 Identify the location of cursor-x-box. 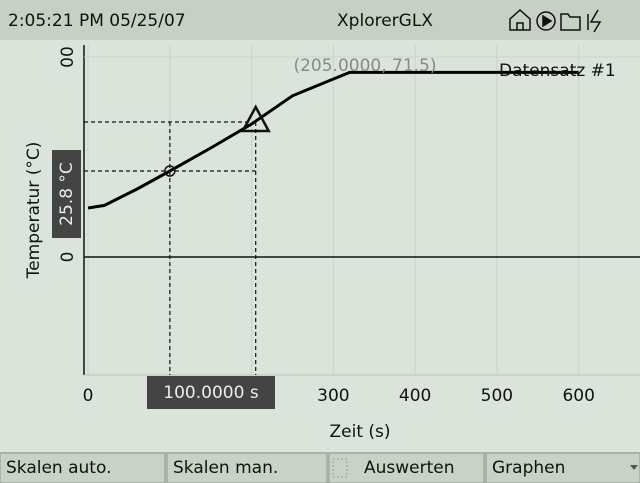
(211, 392).